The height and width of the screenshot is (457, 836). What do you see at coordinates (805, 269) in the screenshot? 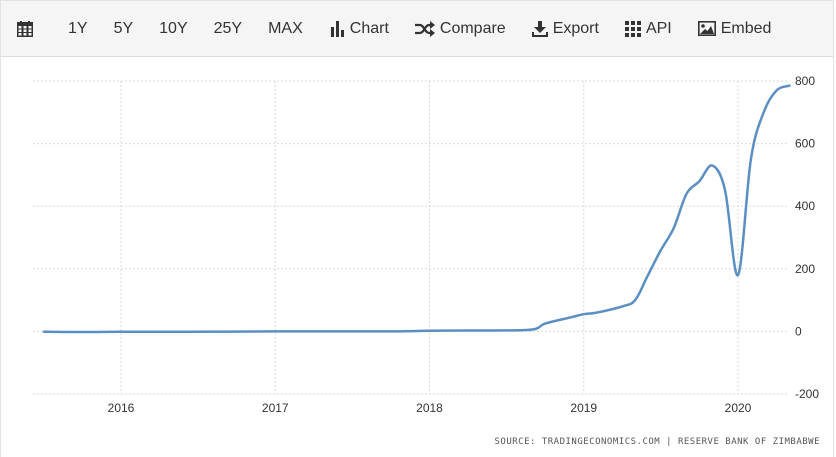
I see `y-tick-label: 200` at bounding box center [805, 269].